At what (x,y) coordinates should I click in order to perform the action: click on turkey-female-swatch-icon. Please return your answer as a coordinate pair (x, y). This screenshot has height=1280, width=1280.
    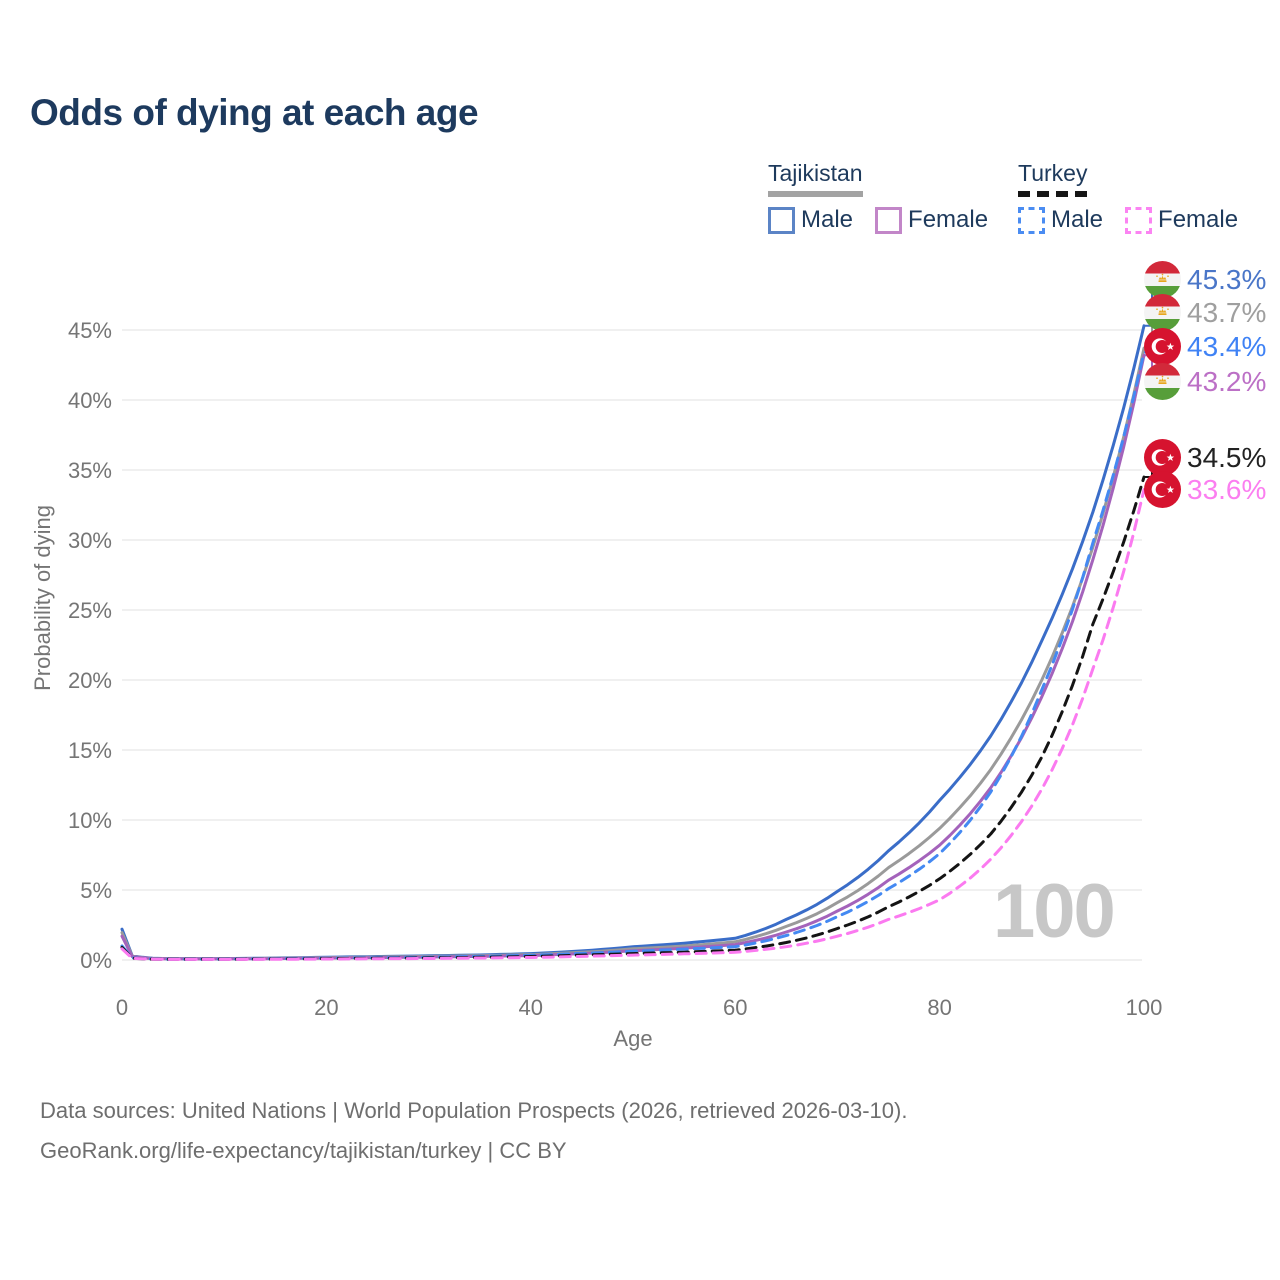
    Looking at the image, I should click on (1139, 220).